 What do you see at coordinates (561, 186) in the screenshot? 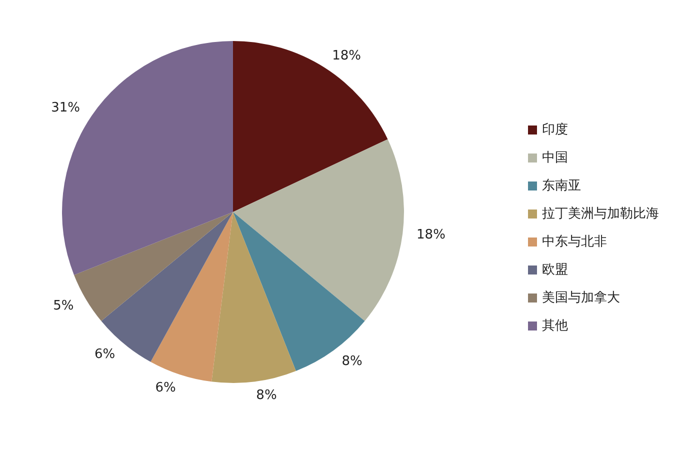
I see `legend-label: 东南亚` at bounding box center [561, 186].